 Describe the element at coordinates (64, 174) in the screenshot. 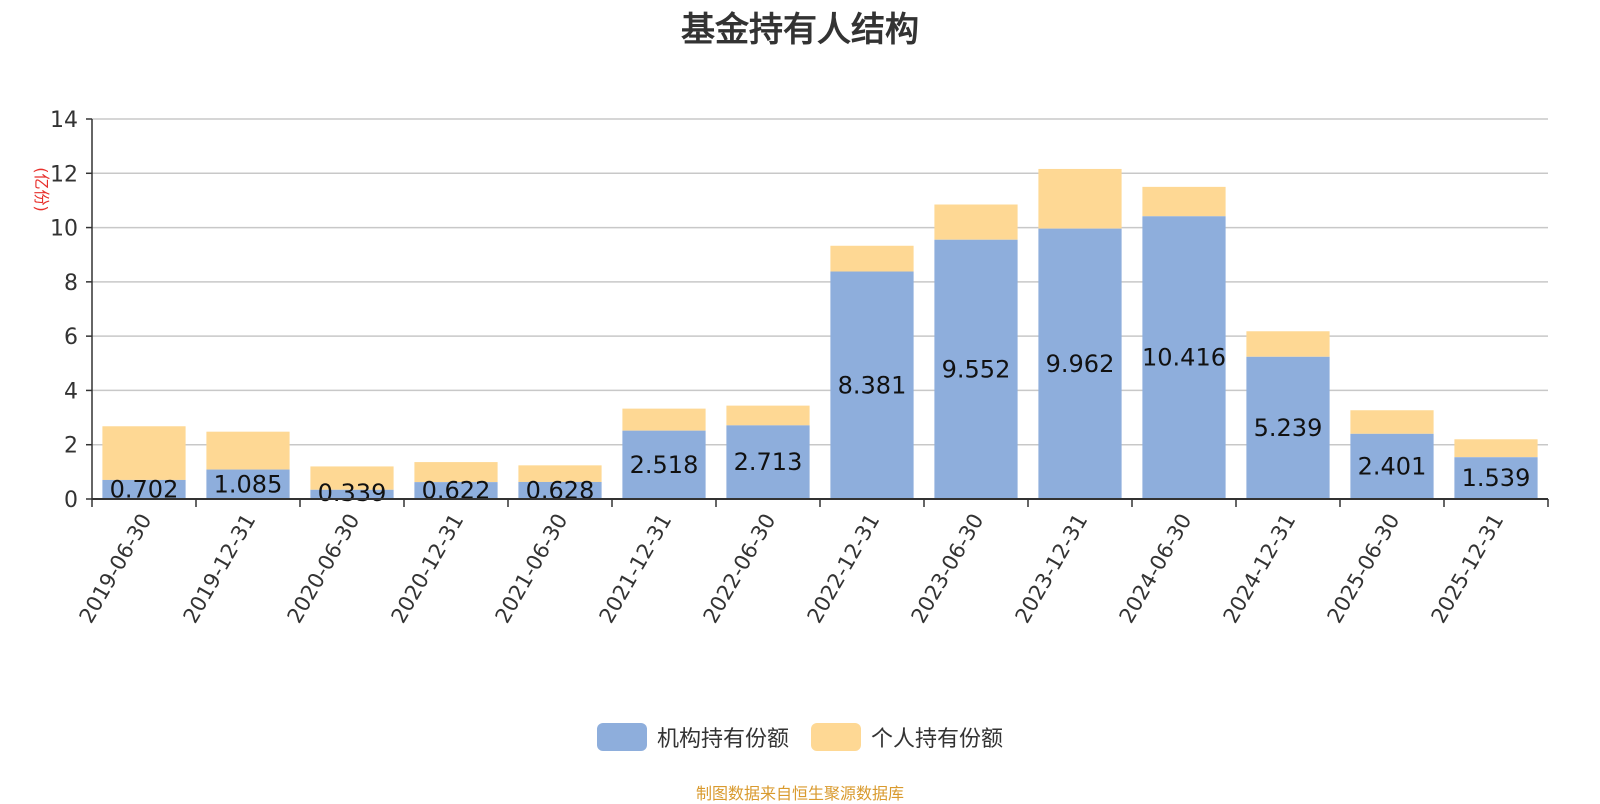

I see `y-tick-label: 12` at that location.